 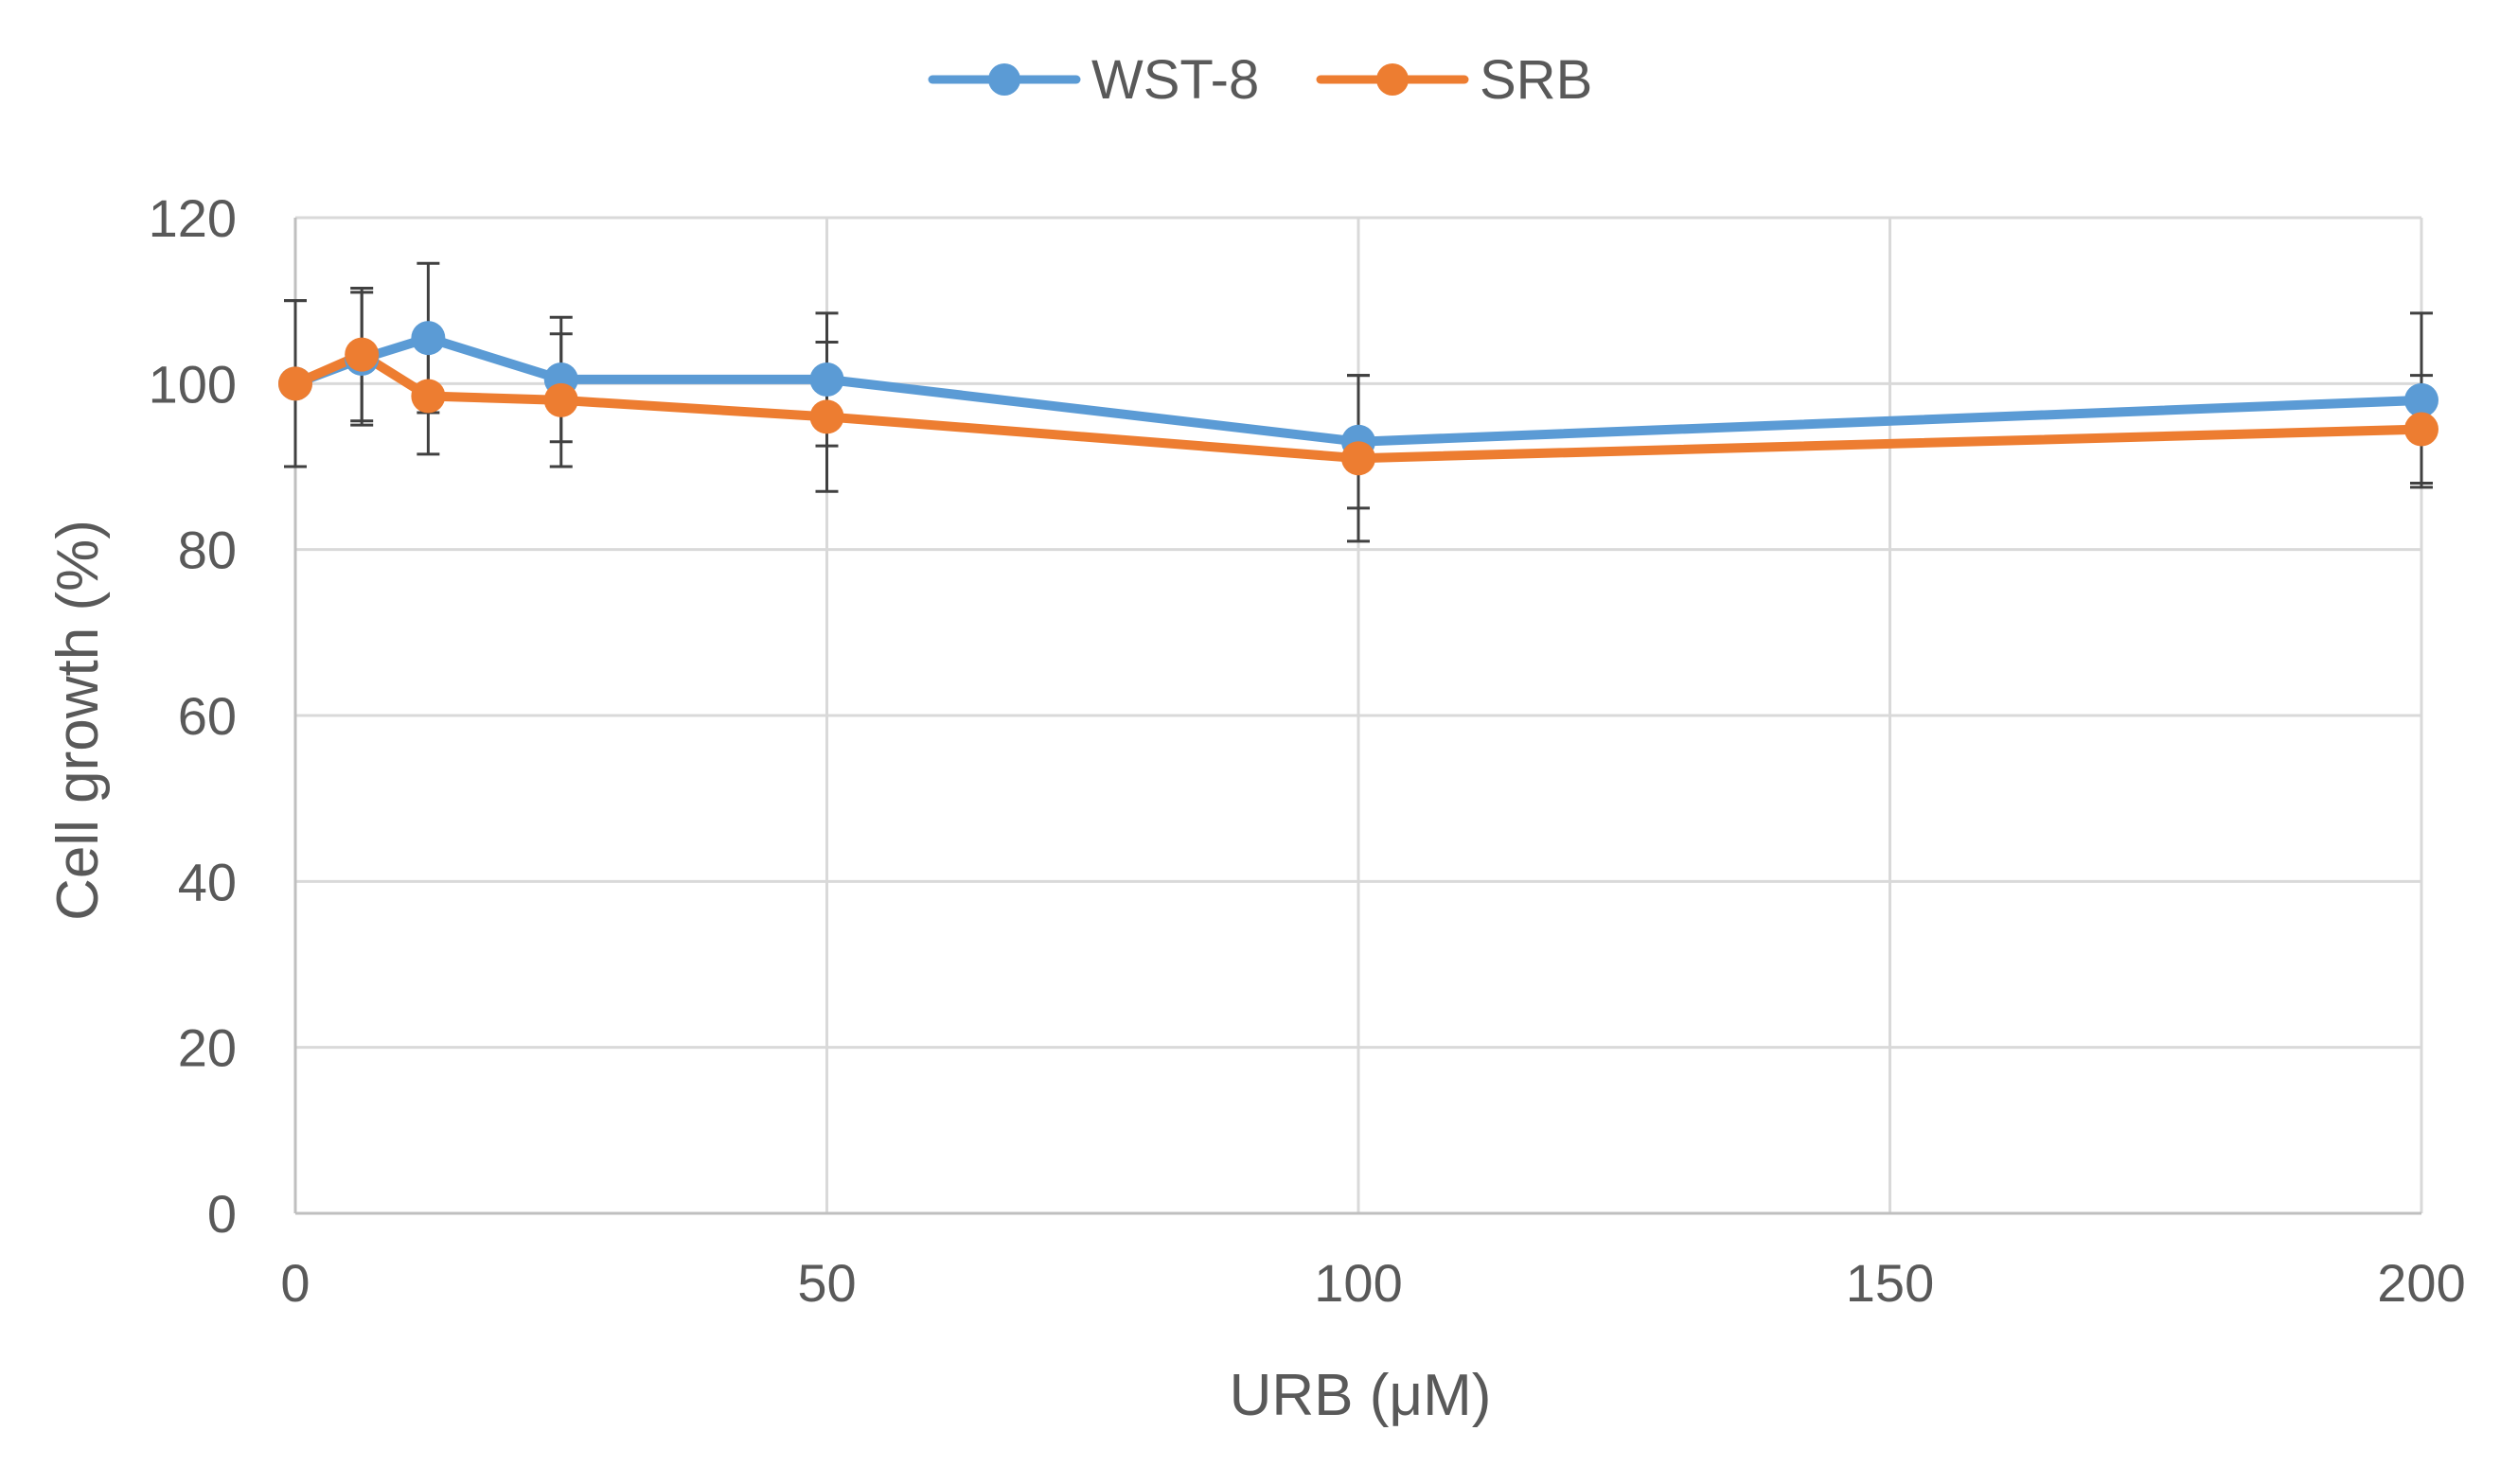 What do you see at coordinates (2421, 1283) in the screenshot?
I see `x-tick-label-200: 200` at bounding box center [2421, 1283].